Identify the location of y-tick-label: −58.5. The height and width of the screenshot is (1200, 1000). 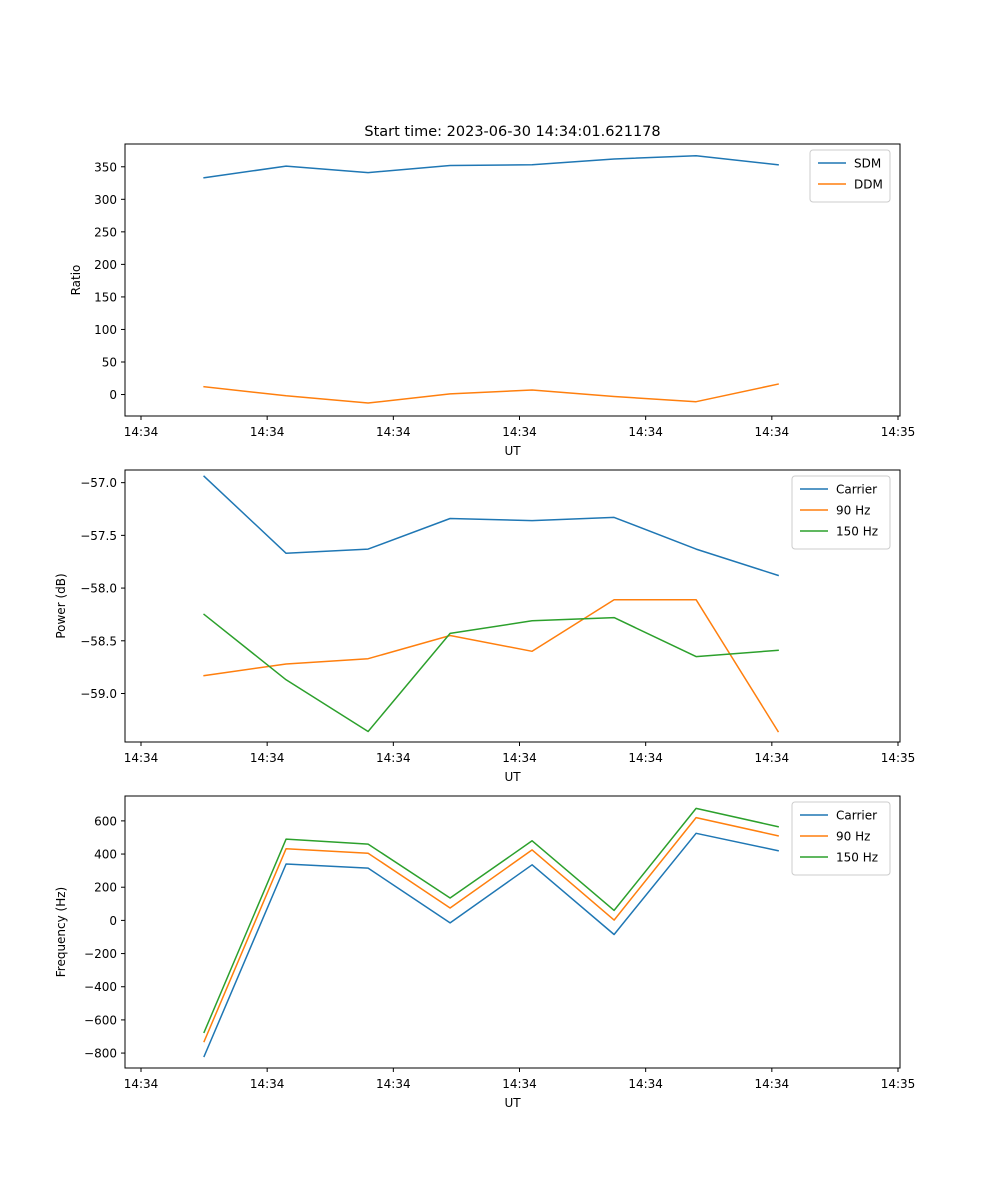
(98, 641).